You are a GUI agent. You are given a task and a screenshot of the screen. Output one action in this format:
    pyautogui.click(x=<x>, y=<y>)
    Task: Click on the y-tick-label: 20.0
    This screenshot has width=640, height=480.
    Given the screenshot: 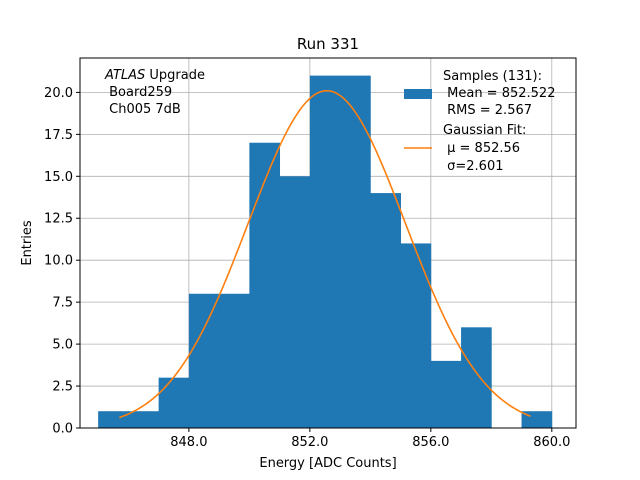 What is the action you would take?
    pyautogui.click(x=58, y=93)
    